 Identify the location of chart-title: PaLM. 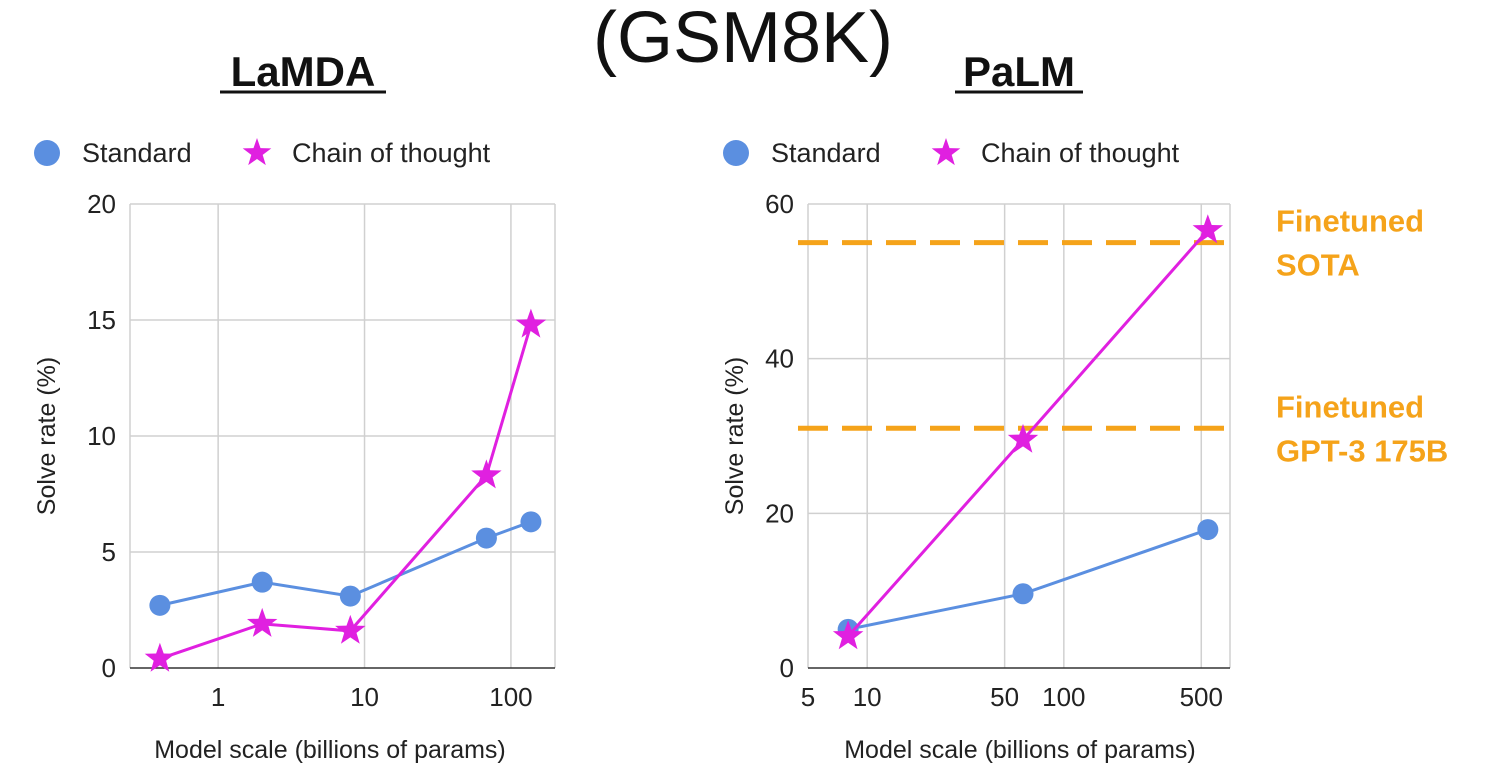
(1019, 71).